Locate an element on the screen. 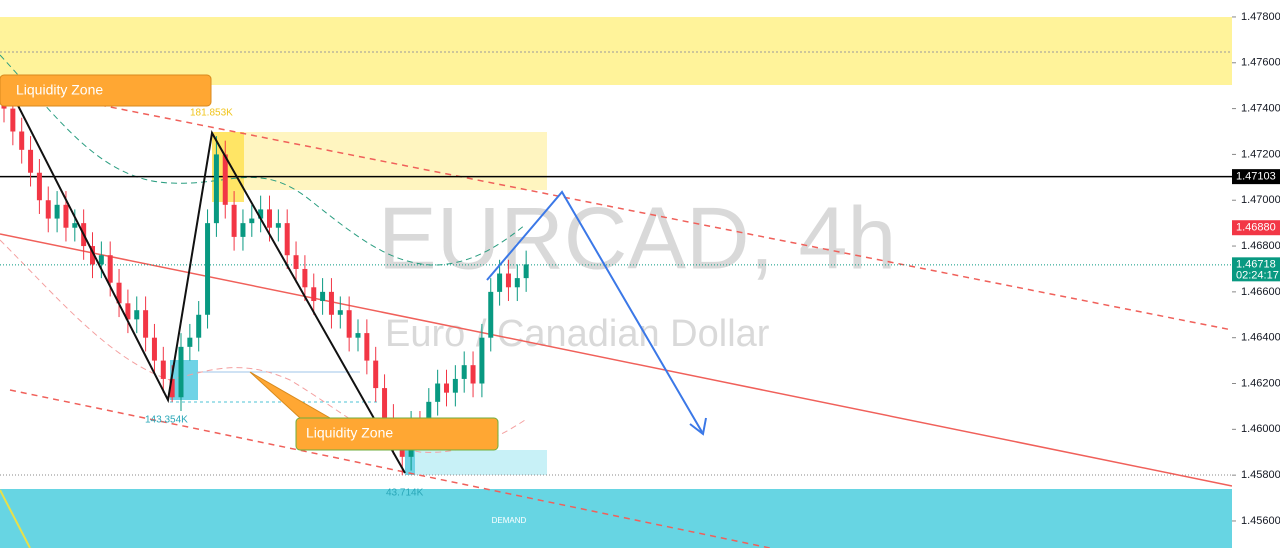 Image resolution: width=1280 pixels, height=548 pixels. y-tick-label: 1.46200 is located at coordinates (1260, 383).